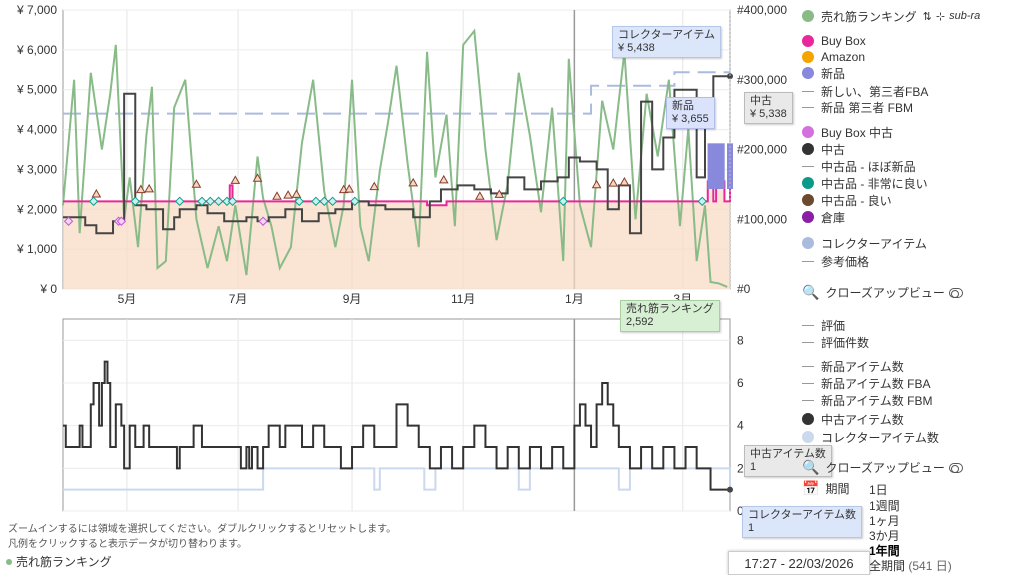 Image resolution: width=1024 pixels, height=575 pixels. What do you see at coordinates (864, 243) in the screenshot?
I see `legend-item-12: コレクターアイテム` at bounding box center [864, 243].